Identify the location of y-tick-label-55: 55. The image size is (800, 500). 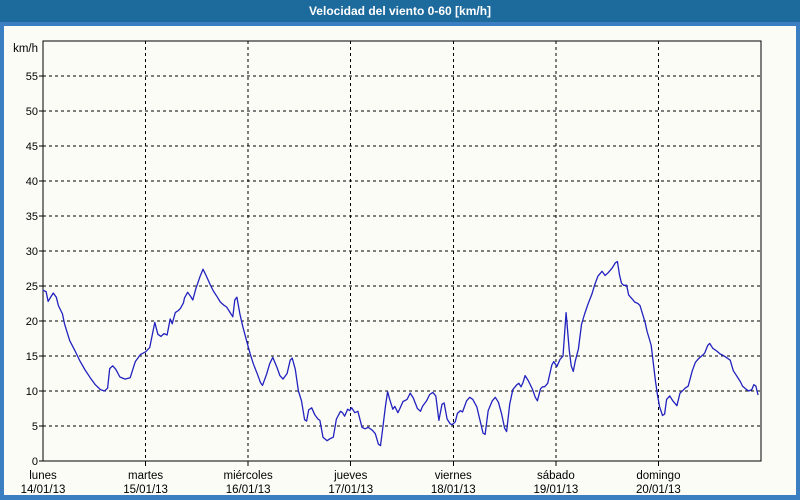
(32, 77).